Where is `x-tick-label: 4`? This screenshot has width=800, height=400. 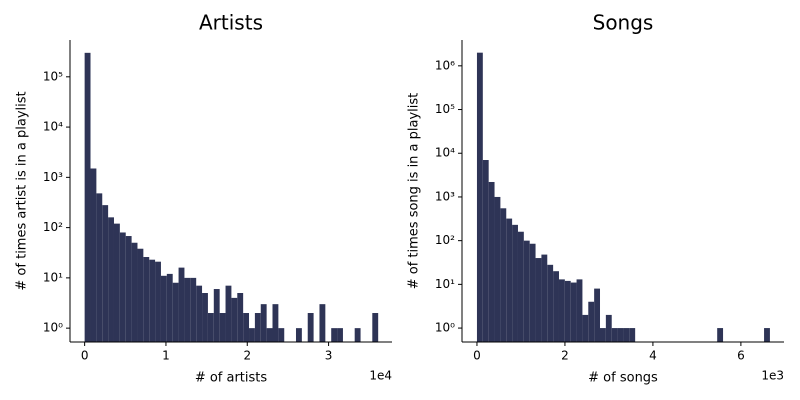
x-tick-label: 4 is located at coordinates (653, 356).